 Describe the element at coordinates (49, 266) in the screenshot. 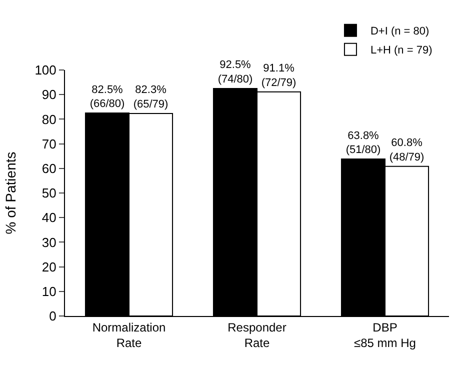

I see `y-tick-label: 20` at that location.